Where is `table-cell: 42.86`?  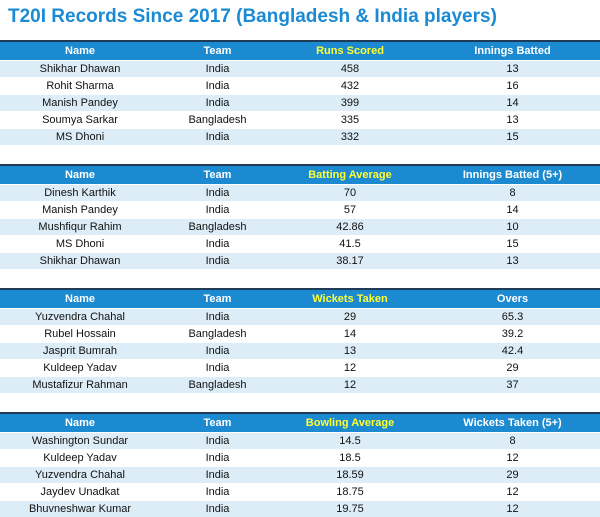
table-cell: 42.86 is located at coordinates (350, 227).